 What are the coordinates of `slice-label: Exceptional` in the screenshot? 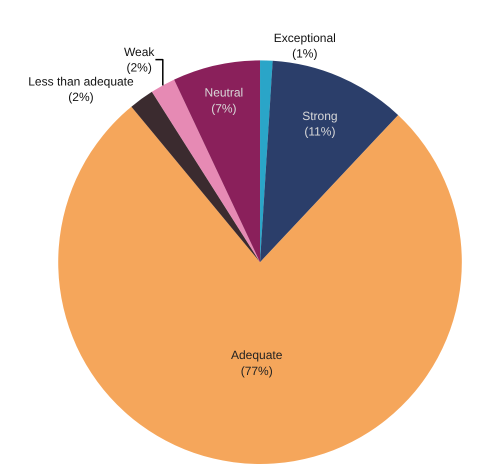 It's located at (305, 37).